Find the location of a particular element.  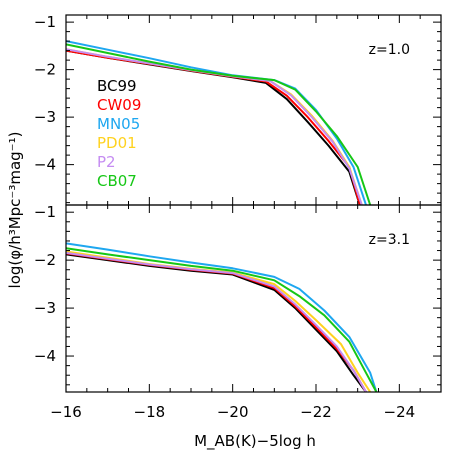

legend-entry-bc99: BC99 is located at coordinates (117, 86).